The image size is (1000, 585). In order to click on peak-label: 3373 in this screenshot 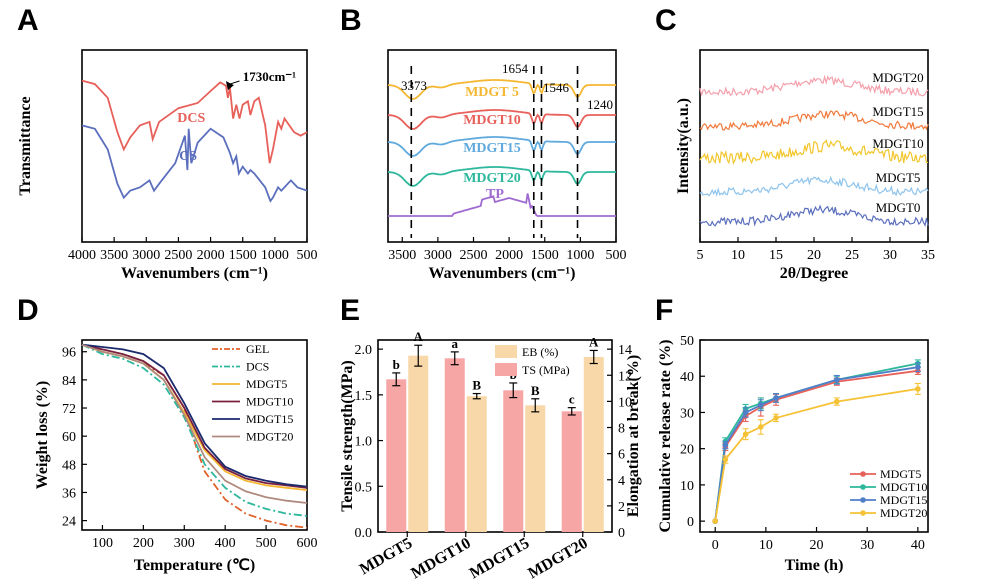, I will do `click(414, 85)`.